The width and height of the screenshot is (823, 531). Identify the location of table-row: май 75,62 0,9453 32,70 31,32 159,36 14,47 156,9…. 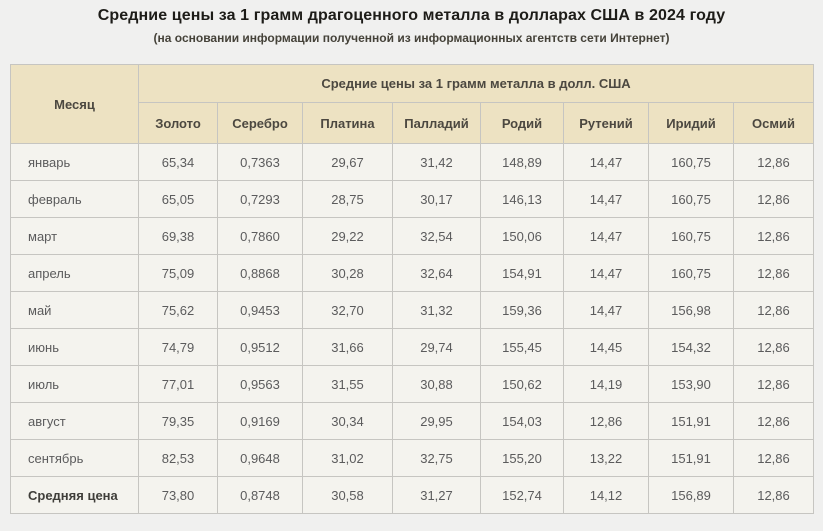
(412, 310).